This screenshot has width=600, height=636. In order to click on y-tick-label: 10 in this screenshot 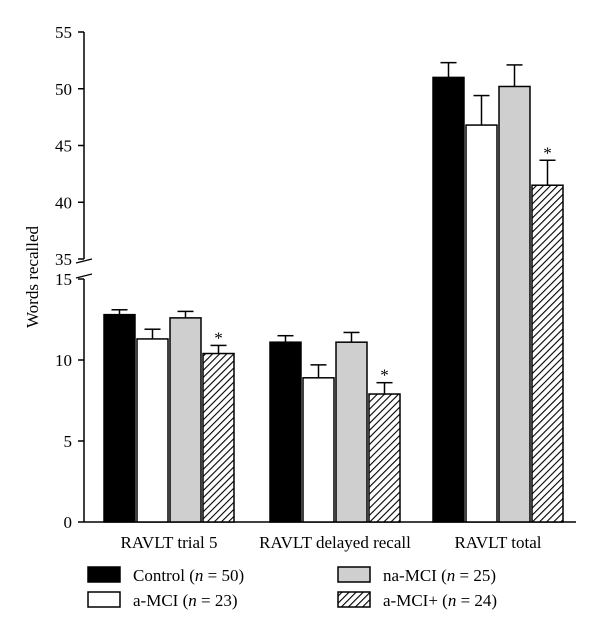, I will do `click(63, 360)`.